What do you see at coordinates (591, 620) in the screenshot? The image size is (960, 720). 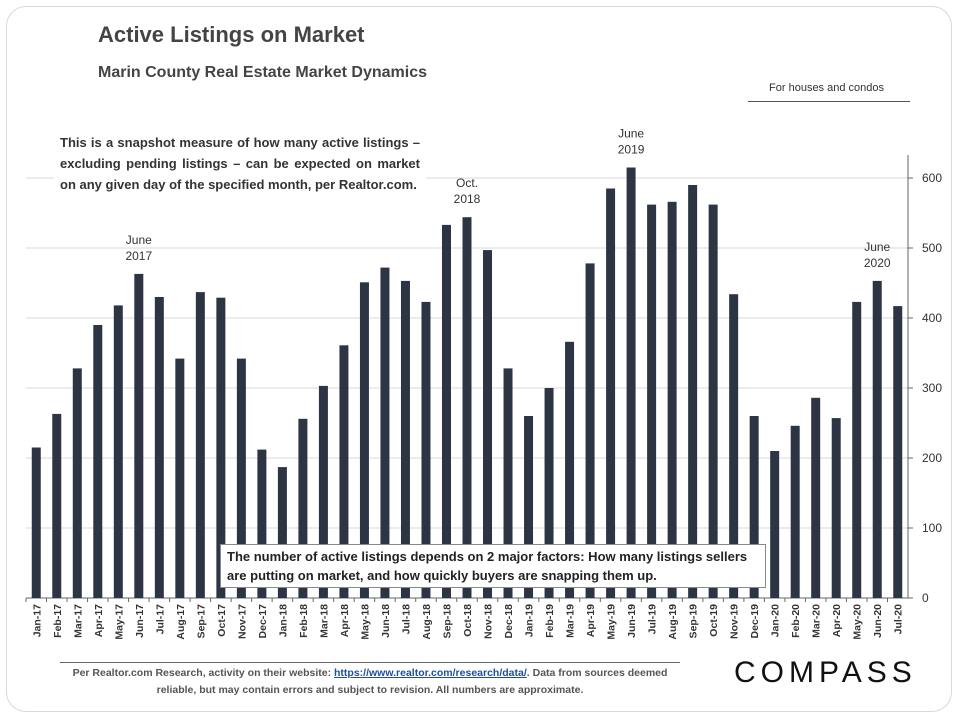 I see `x-tick-label: Apr-19` at bounding box center [591, 620].